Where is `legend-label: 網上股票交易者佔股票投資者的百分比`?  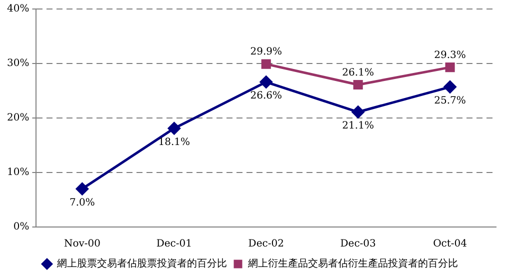
legend-label: 網上股票交易者佔股票投資者的百分比 is located at coordinates (141, 264).